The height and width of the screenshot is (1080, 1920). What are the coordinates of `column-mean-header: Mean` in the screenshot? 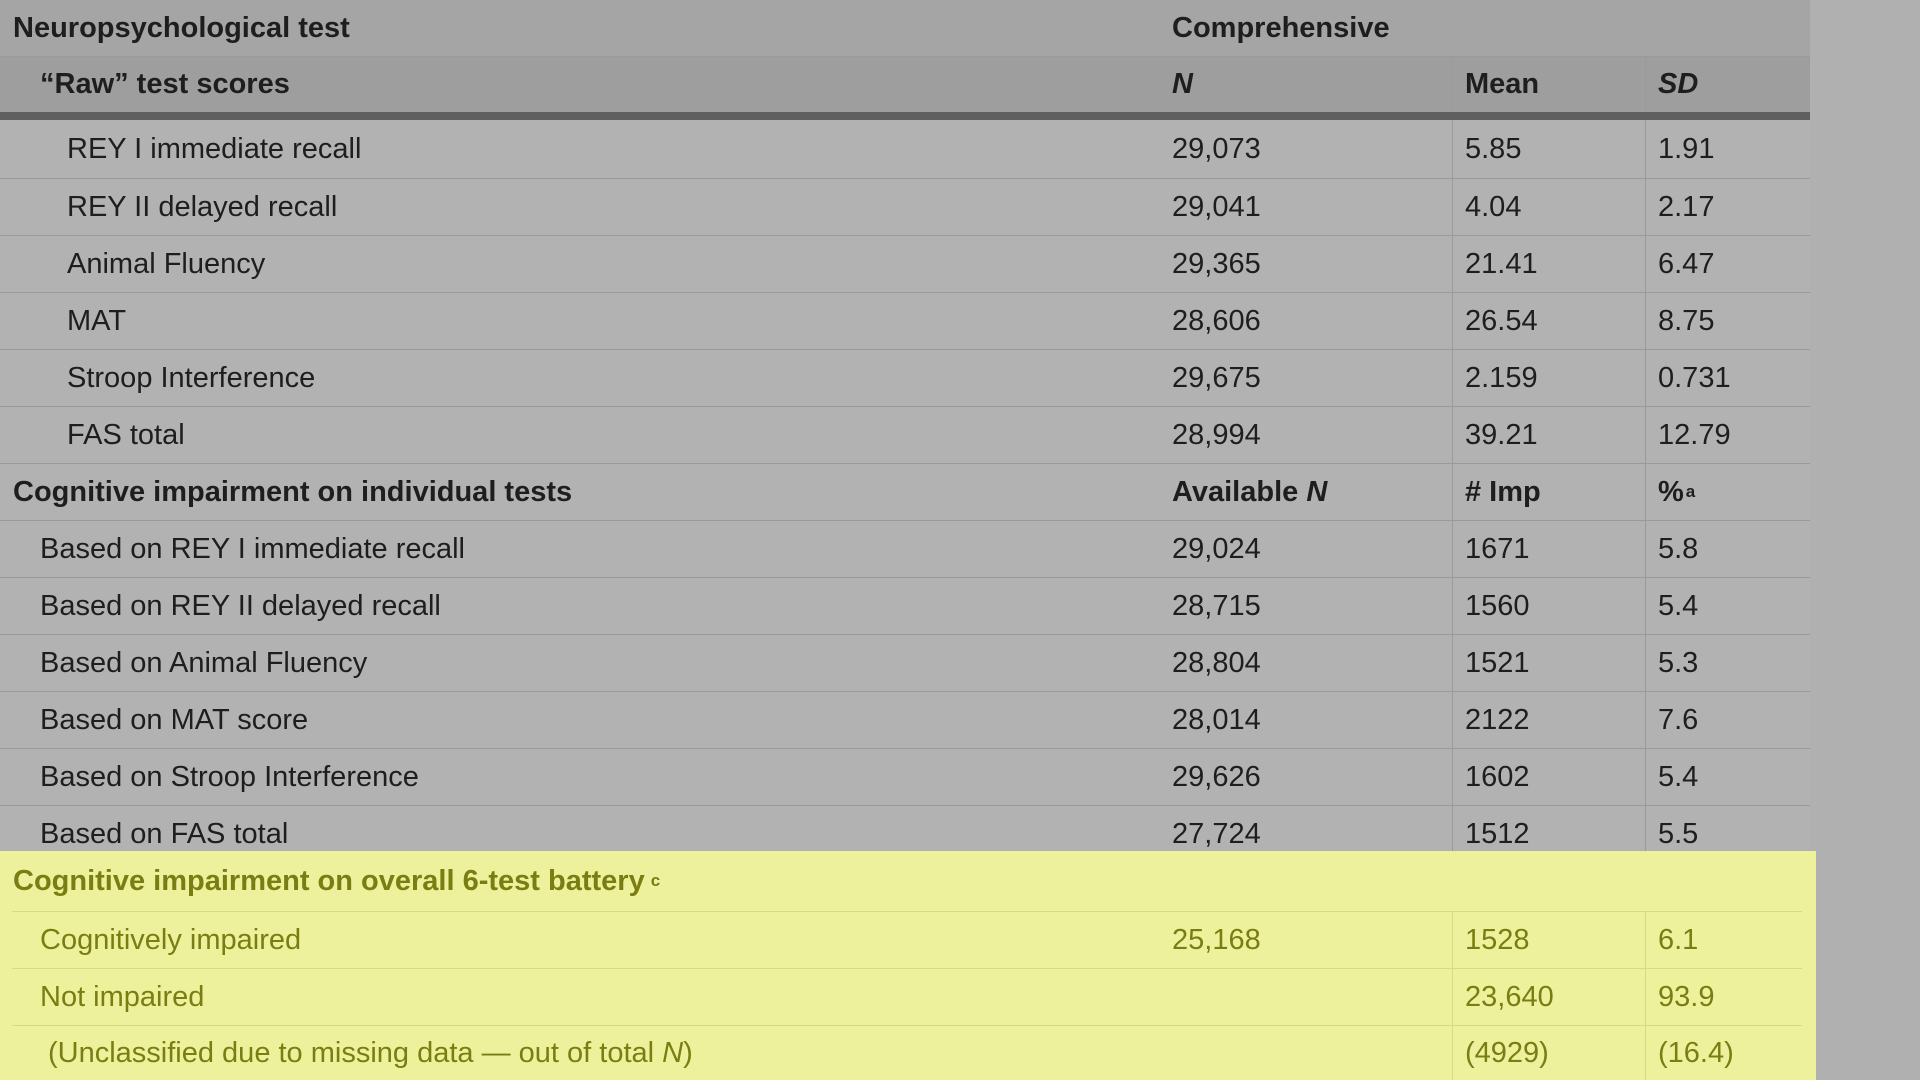 It's located at (1548, 84).